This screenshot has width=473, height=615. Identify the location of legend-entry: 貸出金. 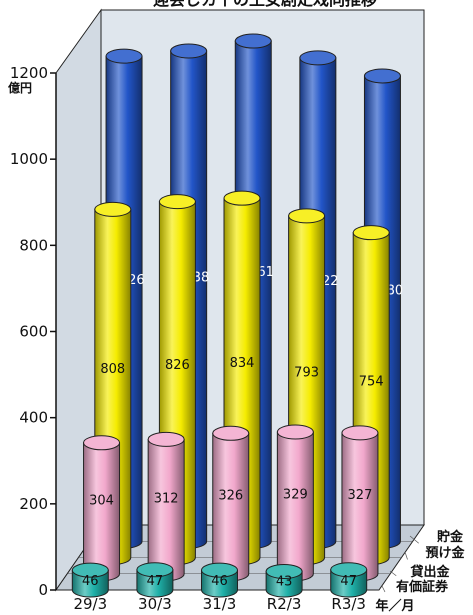
(430, 572).